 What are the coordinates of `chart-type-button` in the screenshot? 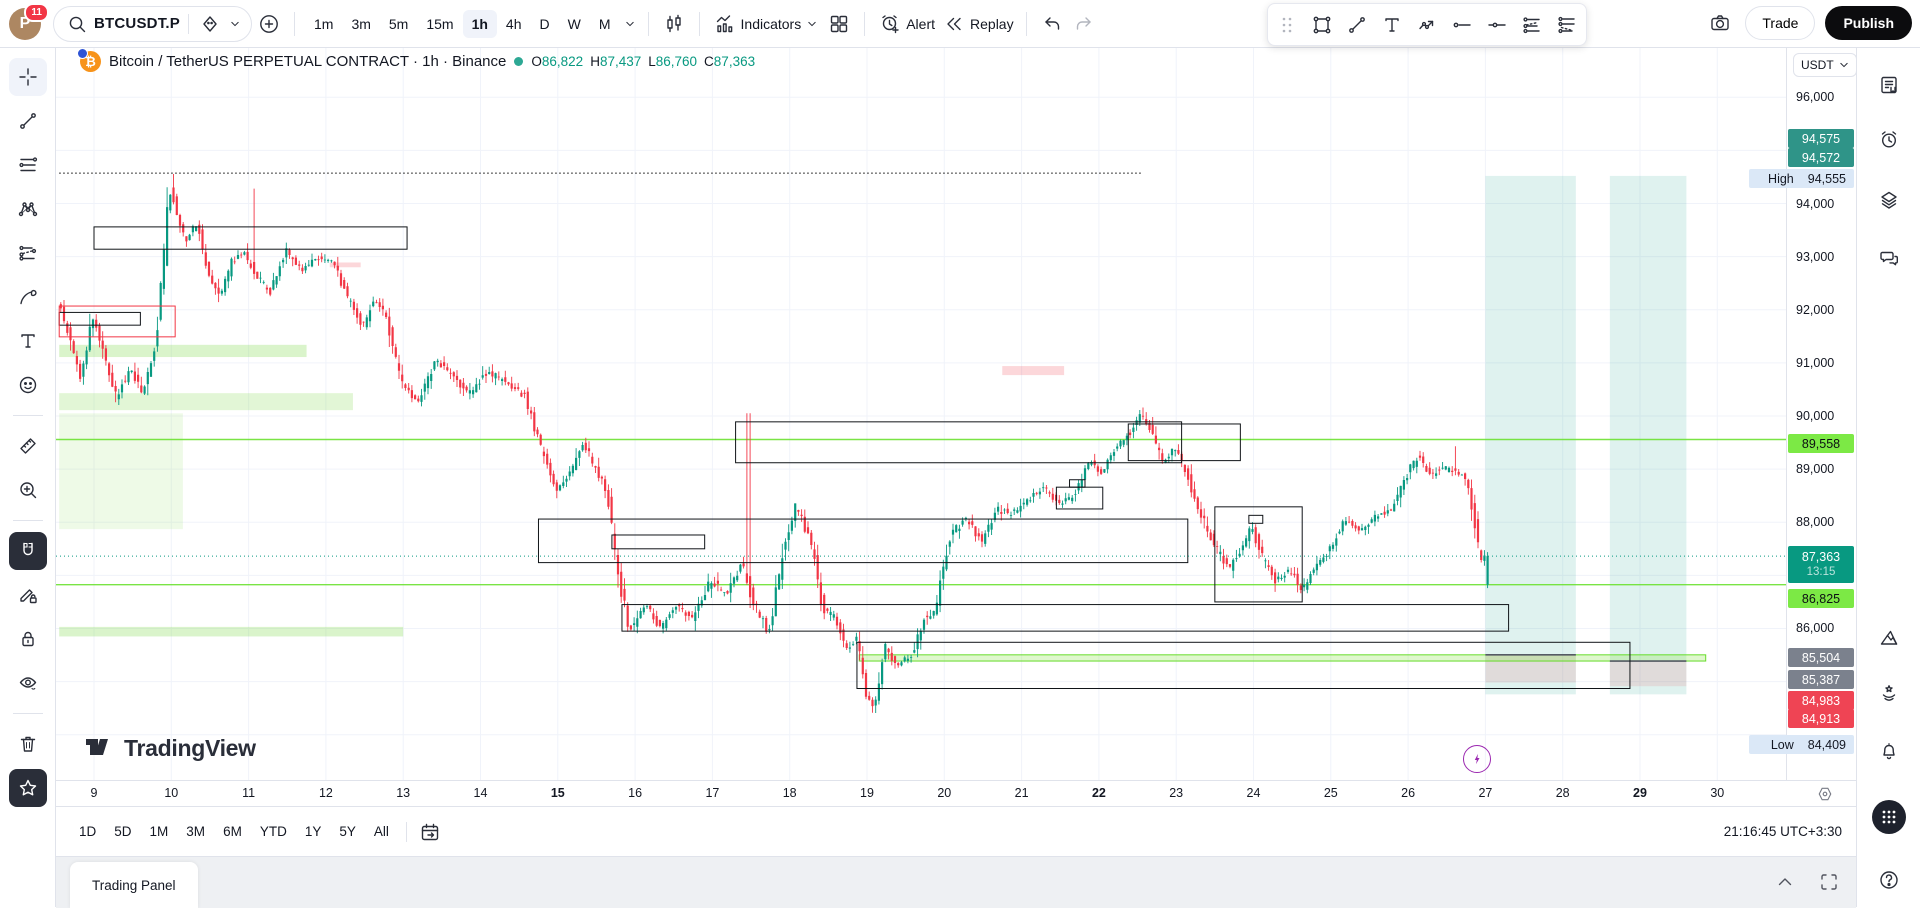 It's located at (674, 24).